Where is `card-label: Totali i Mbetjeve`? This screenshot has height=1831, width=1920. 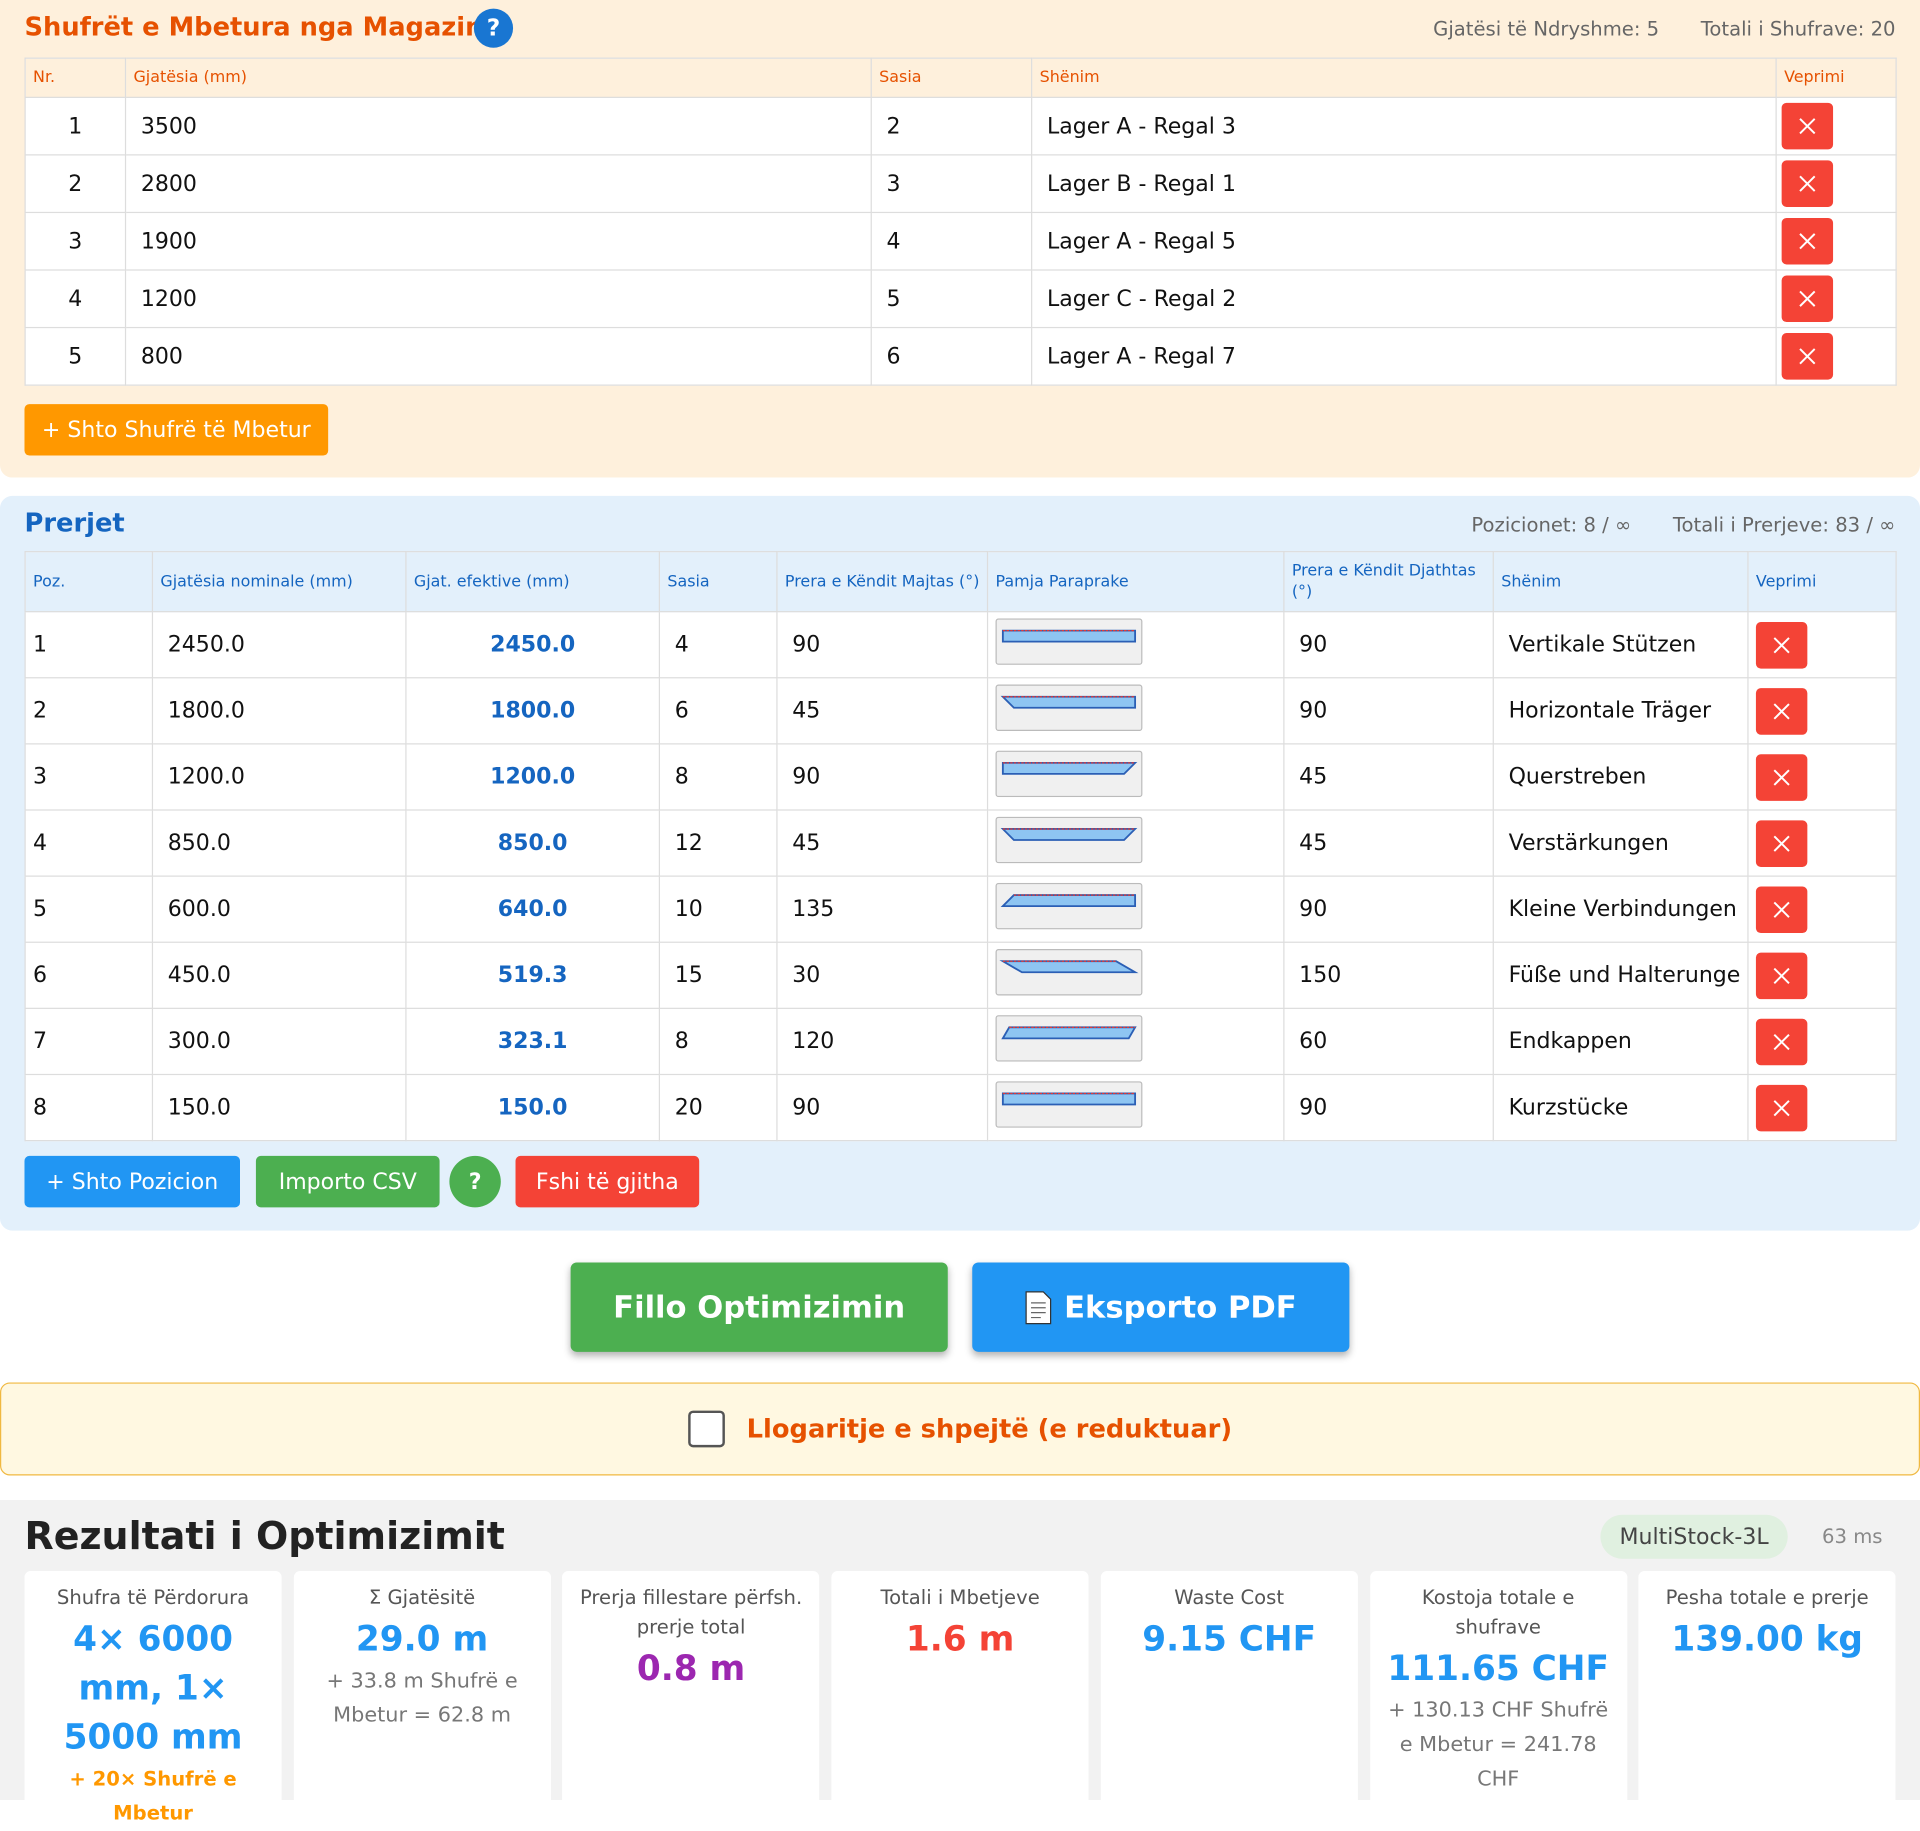 card-label: Totali i Mbetjeve is located at coordinates (960, 1597).